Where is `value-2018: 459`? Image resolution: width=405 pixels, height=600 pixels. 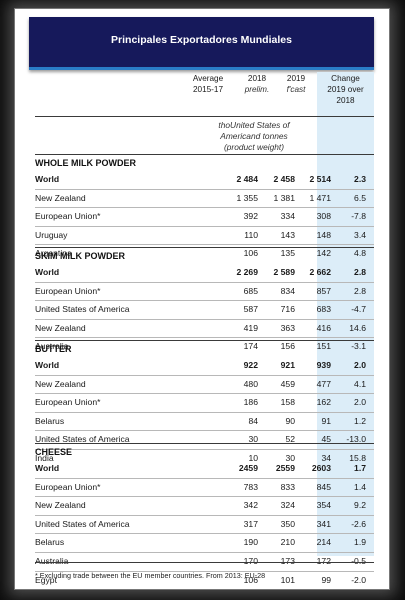 value-2018: 459 is located at coordinates (287, 383).